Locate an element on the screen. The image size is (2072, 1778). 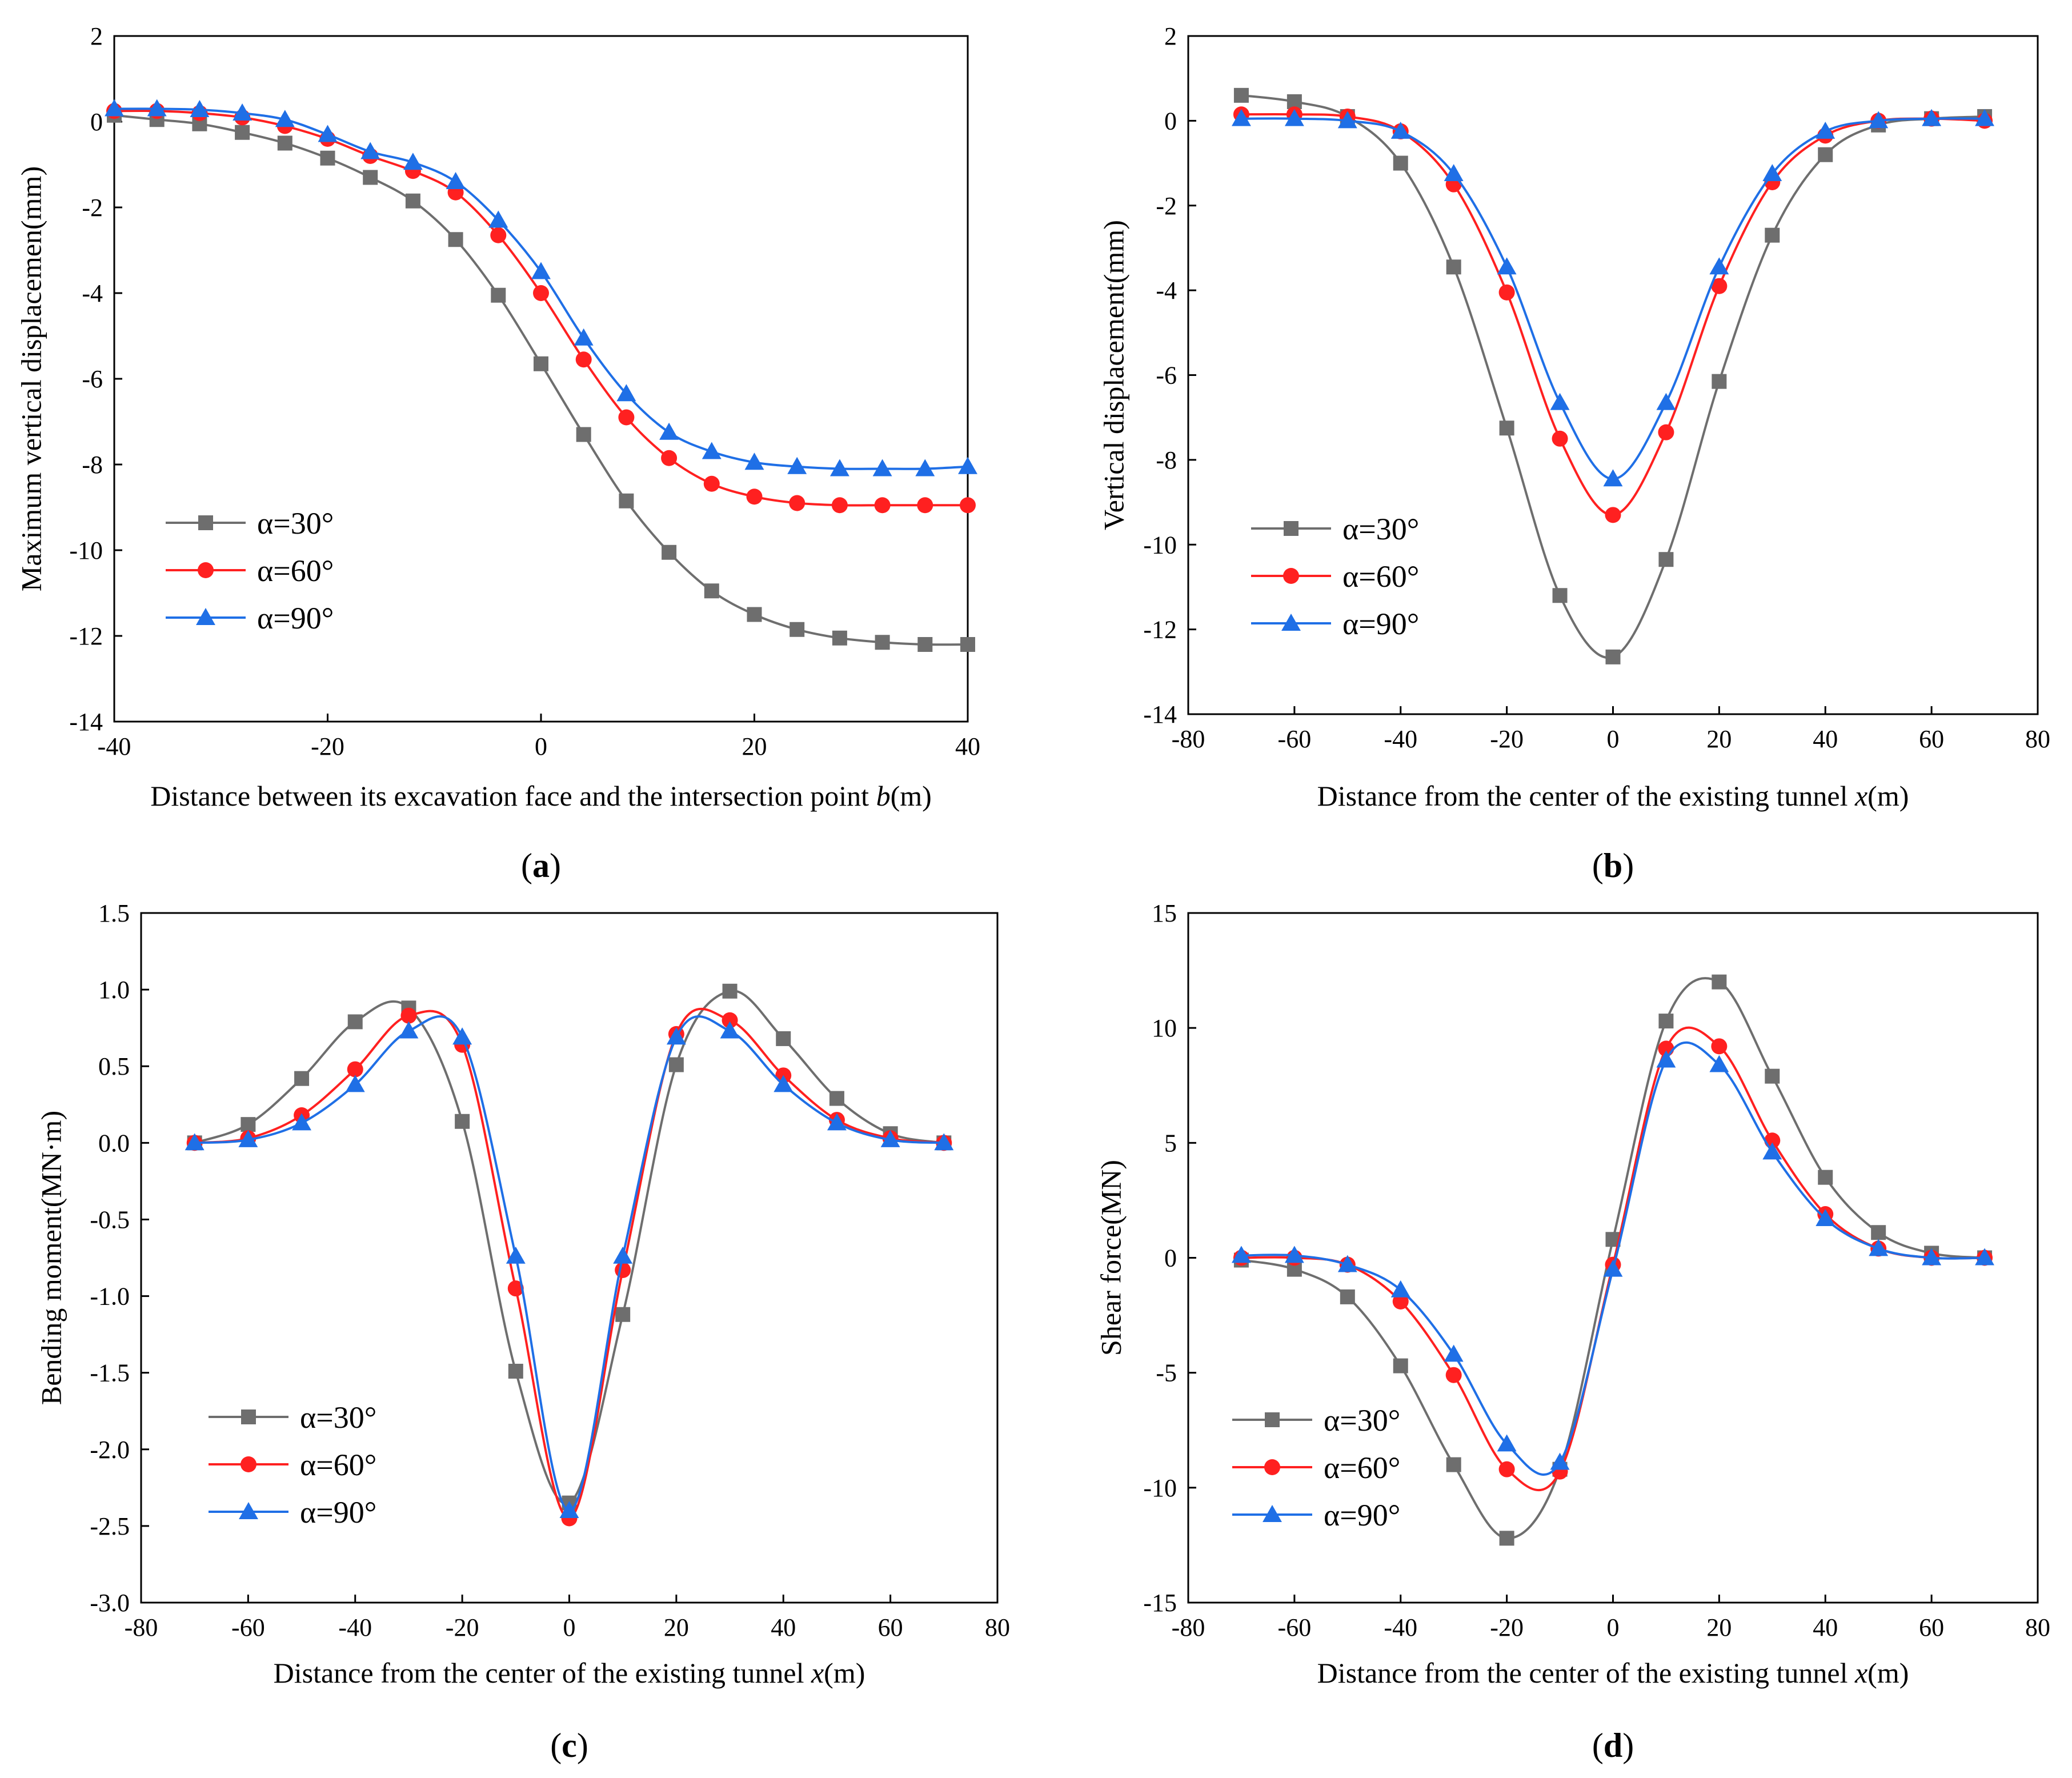
y-tick-label: -8 is located at coordinates (92, 465).